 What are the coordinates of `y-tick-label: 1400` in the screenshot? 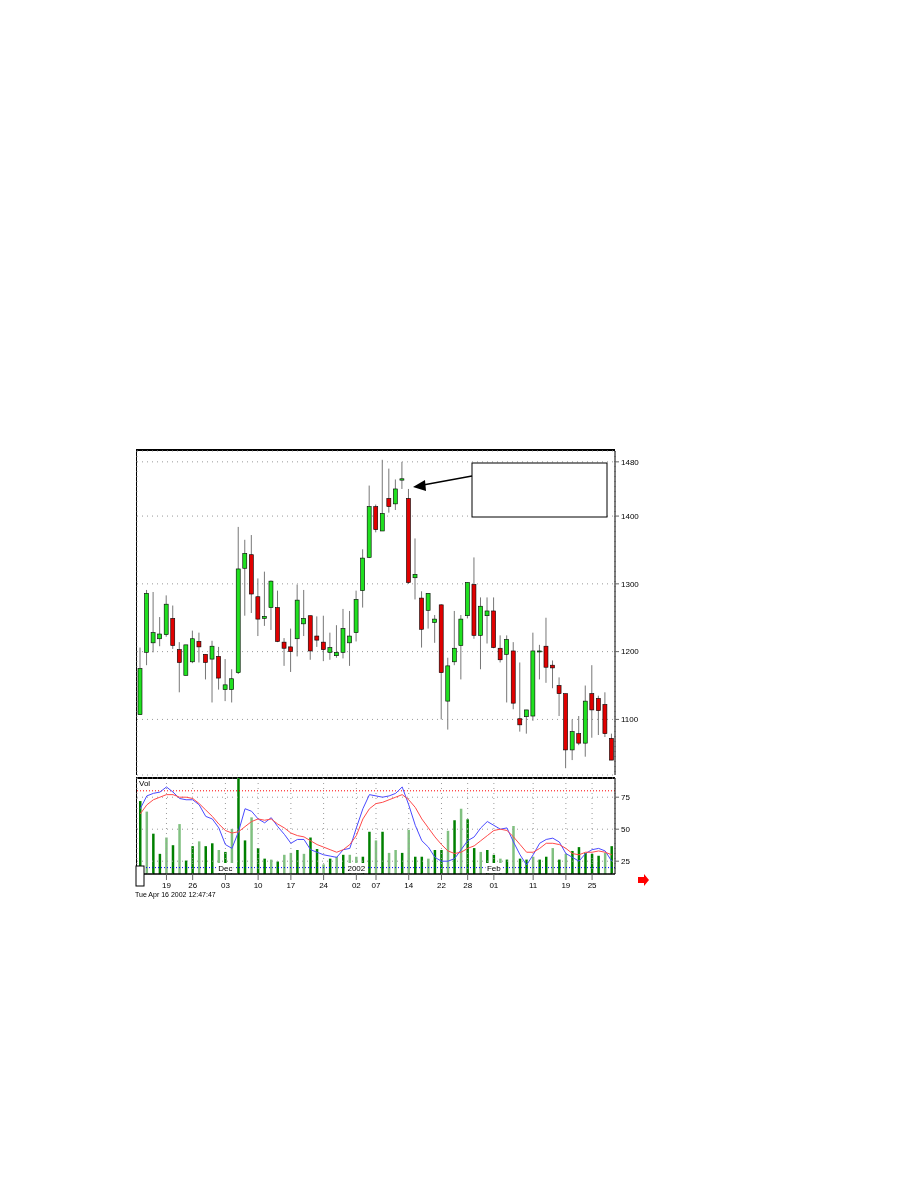 It's located at (630, 516).